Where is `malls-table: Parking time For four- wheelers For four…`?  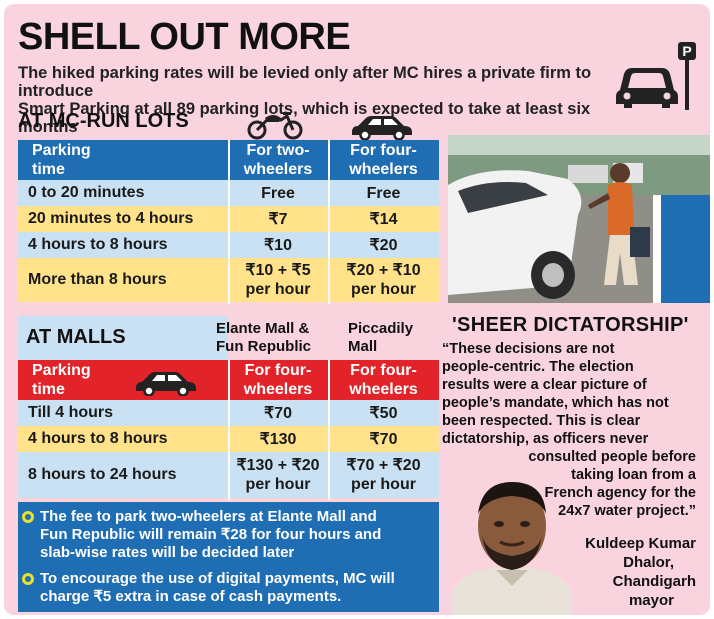
malls-table: Parking time For four- wheelers For four… is located at coordinates (228, 430).